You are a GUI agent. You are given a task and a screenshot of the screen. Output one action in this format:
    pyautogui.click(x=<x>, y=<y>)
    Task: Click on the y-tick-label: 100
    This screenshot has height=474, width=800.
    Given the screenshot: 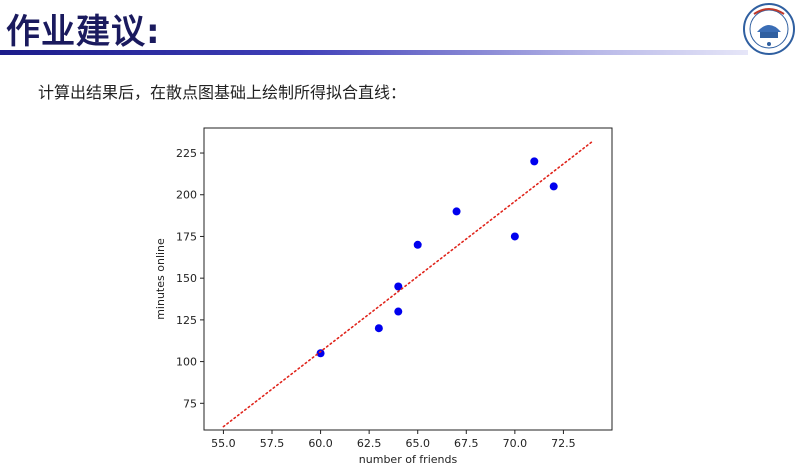 What is the action you would take?
    pyautogui.click(x=186, y=362)
    